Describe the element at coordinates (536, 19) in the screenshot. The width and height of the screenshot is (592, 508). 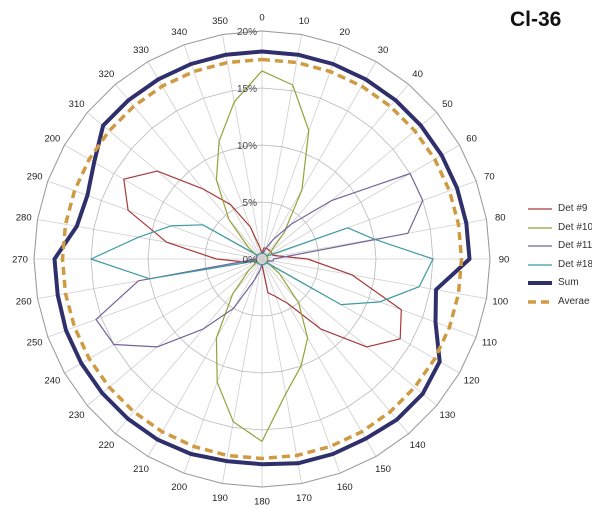
I see `chart-title: Cl-36` at that location.